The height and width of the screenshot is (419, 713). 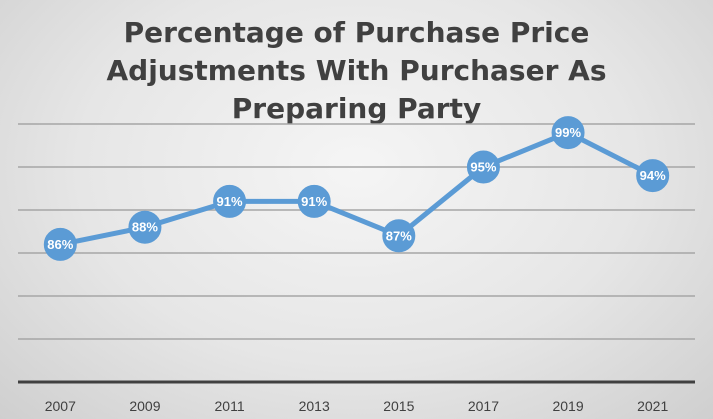 I want to click on x-tick-labels: 2007 2009 2011 2013 2015 2017 2019 2021, so click(x=357, y=406).